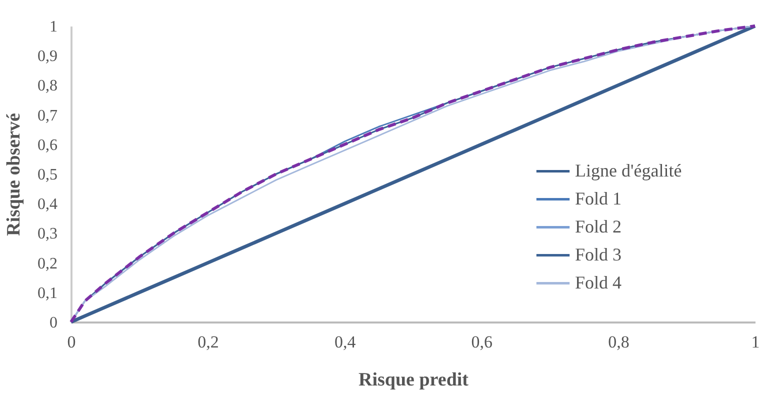  What do you see at coordinates (598, 226) in the screenshot?
I see `legend-label: Fold 2` at bounding box center [598, 226].